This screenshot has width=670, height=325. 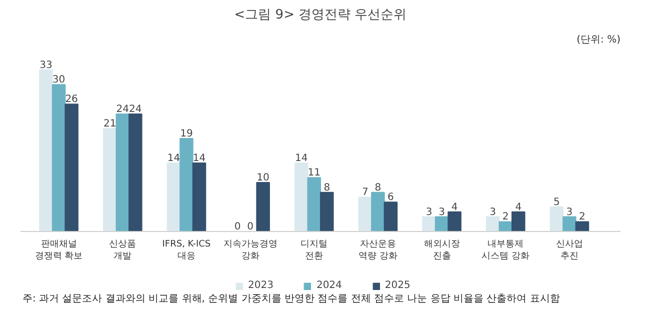 I want to click on x-tick-label: 내부통제 시스템 강화, so click(x=506, y=251).